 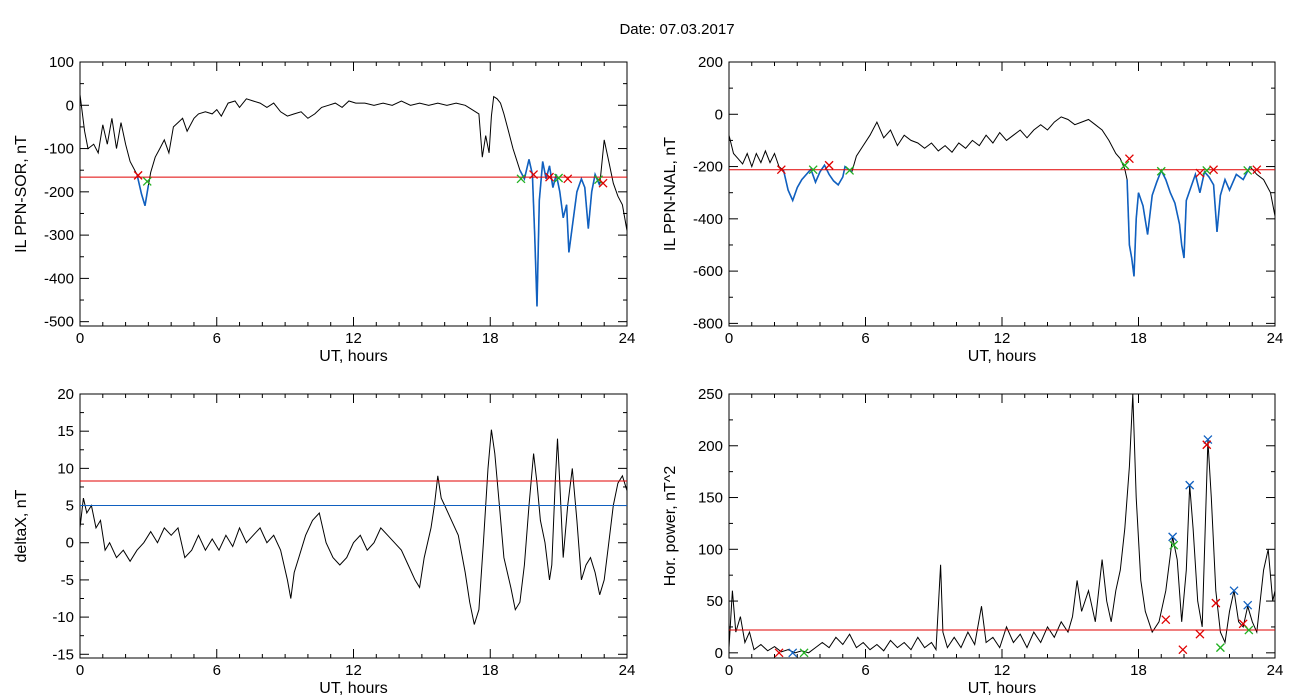 What do you see at coordinates (1002, 688) in the screenshot?
I see `x-axis-label: UT, hours` at bounding box center [1002, 688].